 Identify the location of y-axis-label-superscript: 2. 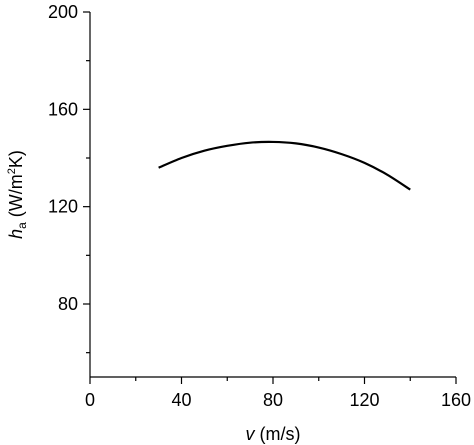
(12, 171).